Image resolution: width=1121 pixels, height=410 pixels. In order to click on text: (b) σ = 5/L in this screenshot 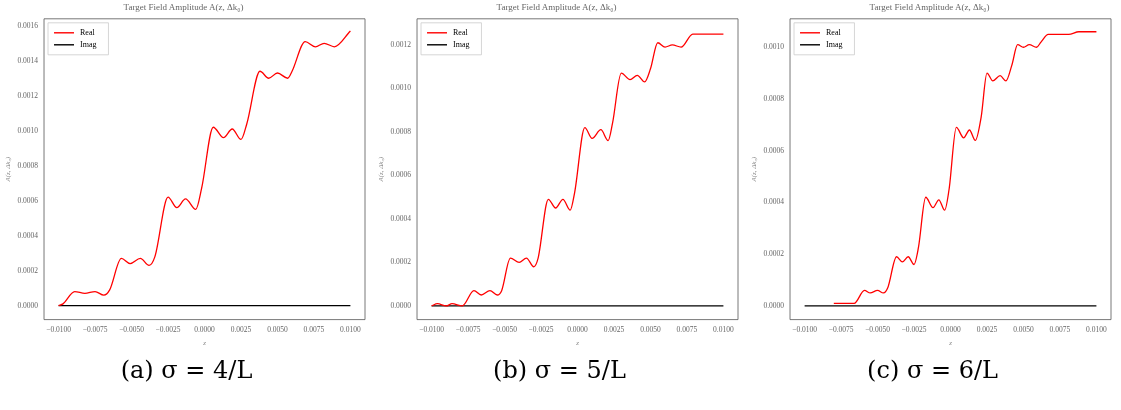, I will do `click(559, 370)`.